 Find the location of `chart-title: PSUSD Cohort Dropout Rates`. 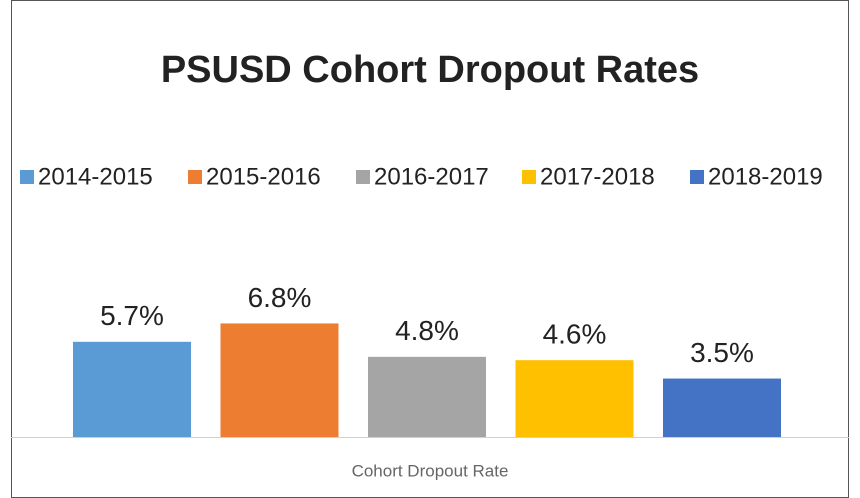

chart-title: PSUSD Cohort Dropout Rates is located at coordinates (430, 70).